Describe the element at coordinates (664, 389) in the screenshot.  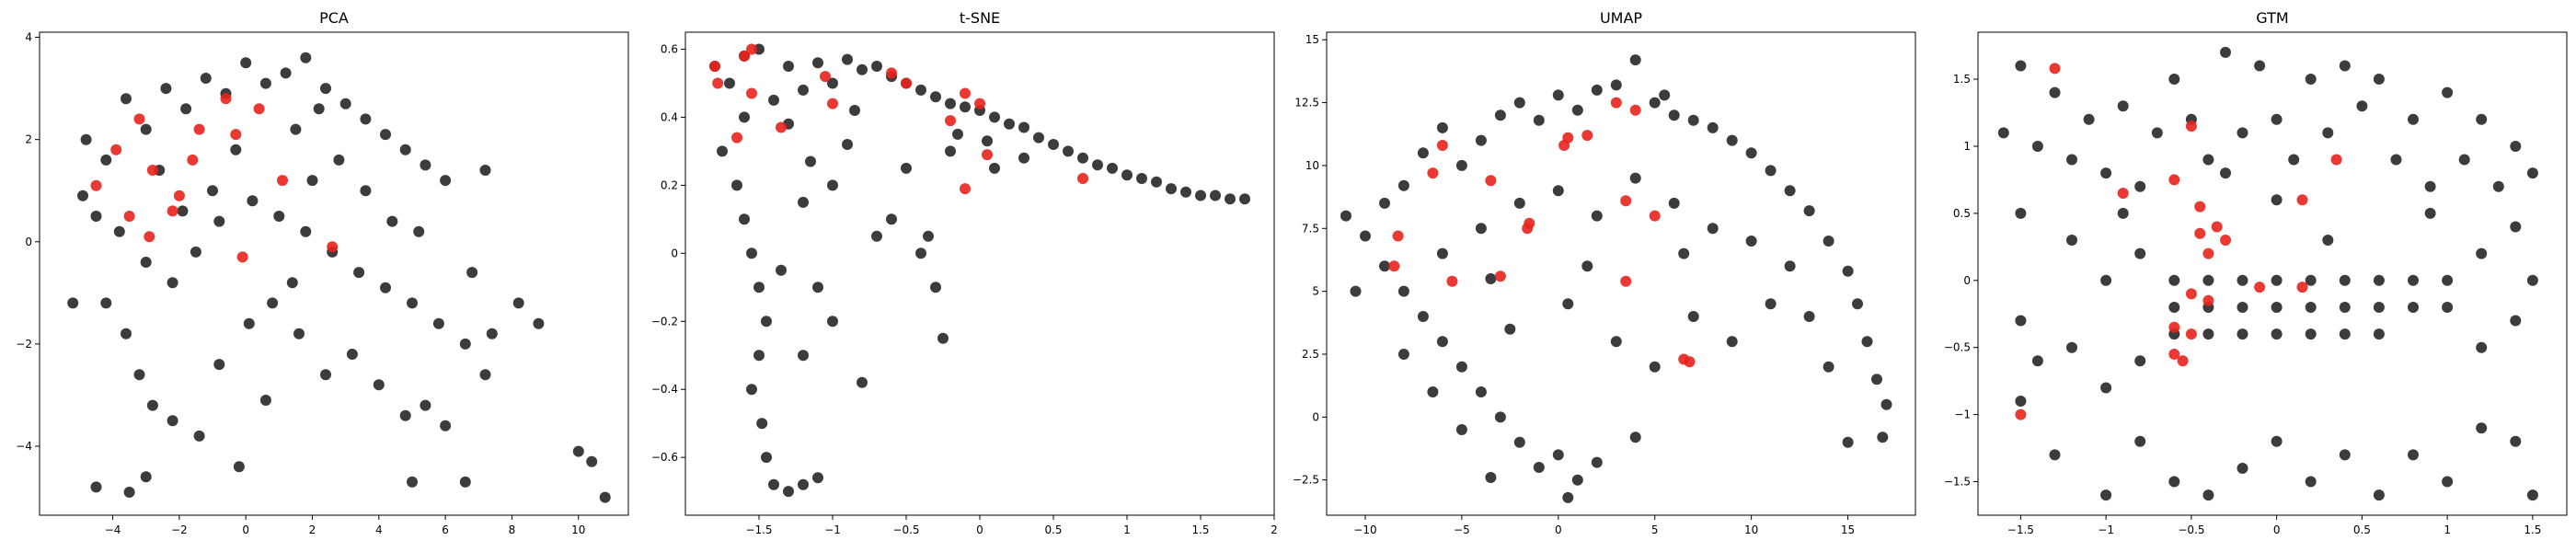
I see `tsne-ytick-label-1: −0.4` at that location.